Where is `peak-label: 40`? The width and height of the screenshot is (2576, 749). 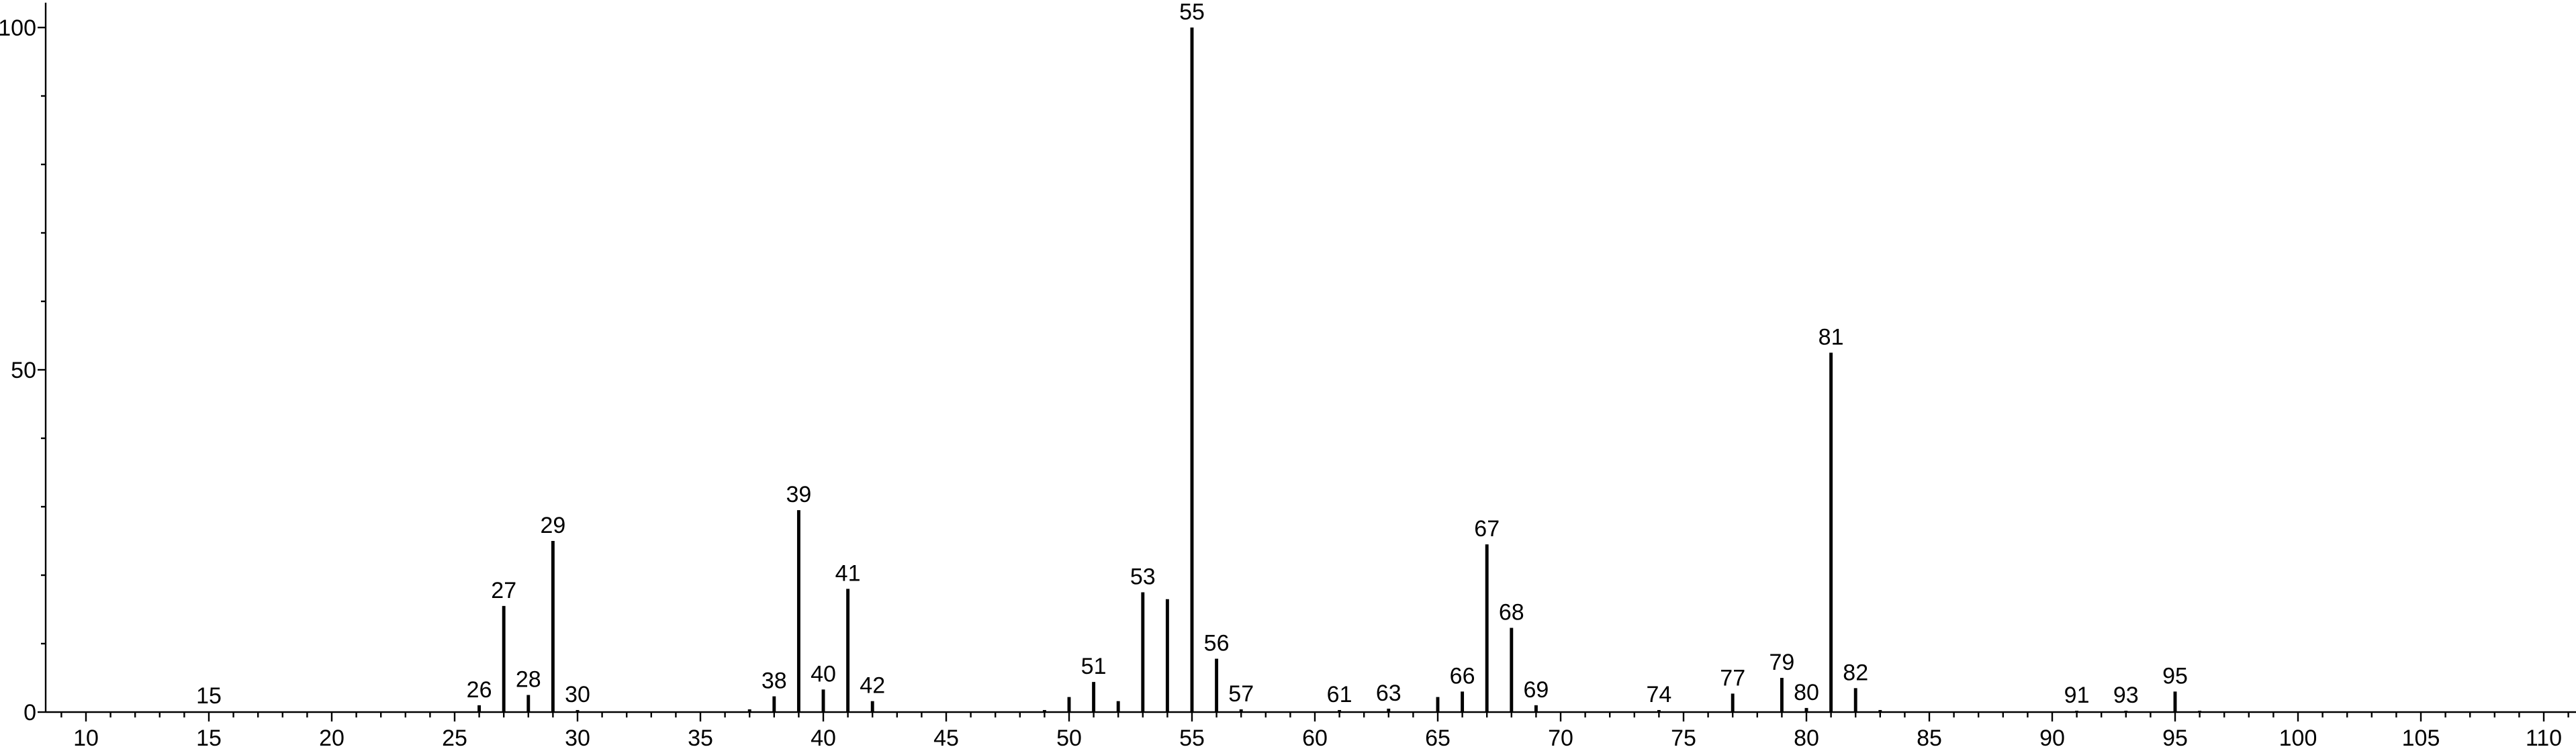
peak-label: 40 is located at coordinates (823, 674).